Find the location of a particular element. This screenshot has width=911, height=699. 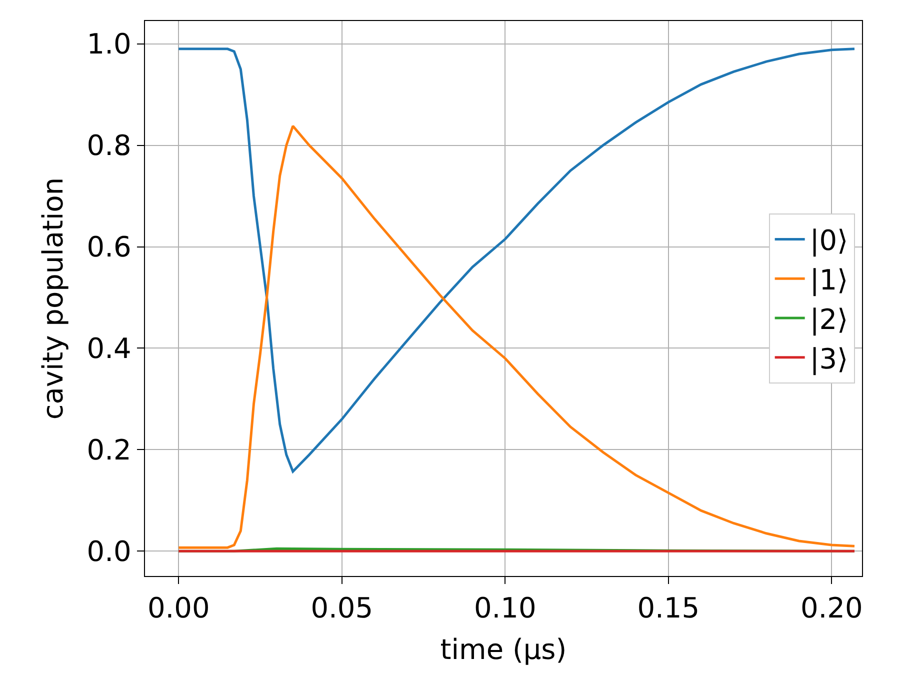

x-tick-label: 0.05 is located at coordinates (342, 608).